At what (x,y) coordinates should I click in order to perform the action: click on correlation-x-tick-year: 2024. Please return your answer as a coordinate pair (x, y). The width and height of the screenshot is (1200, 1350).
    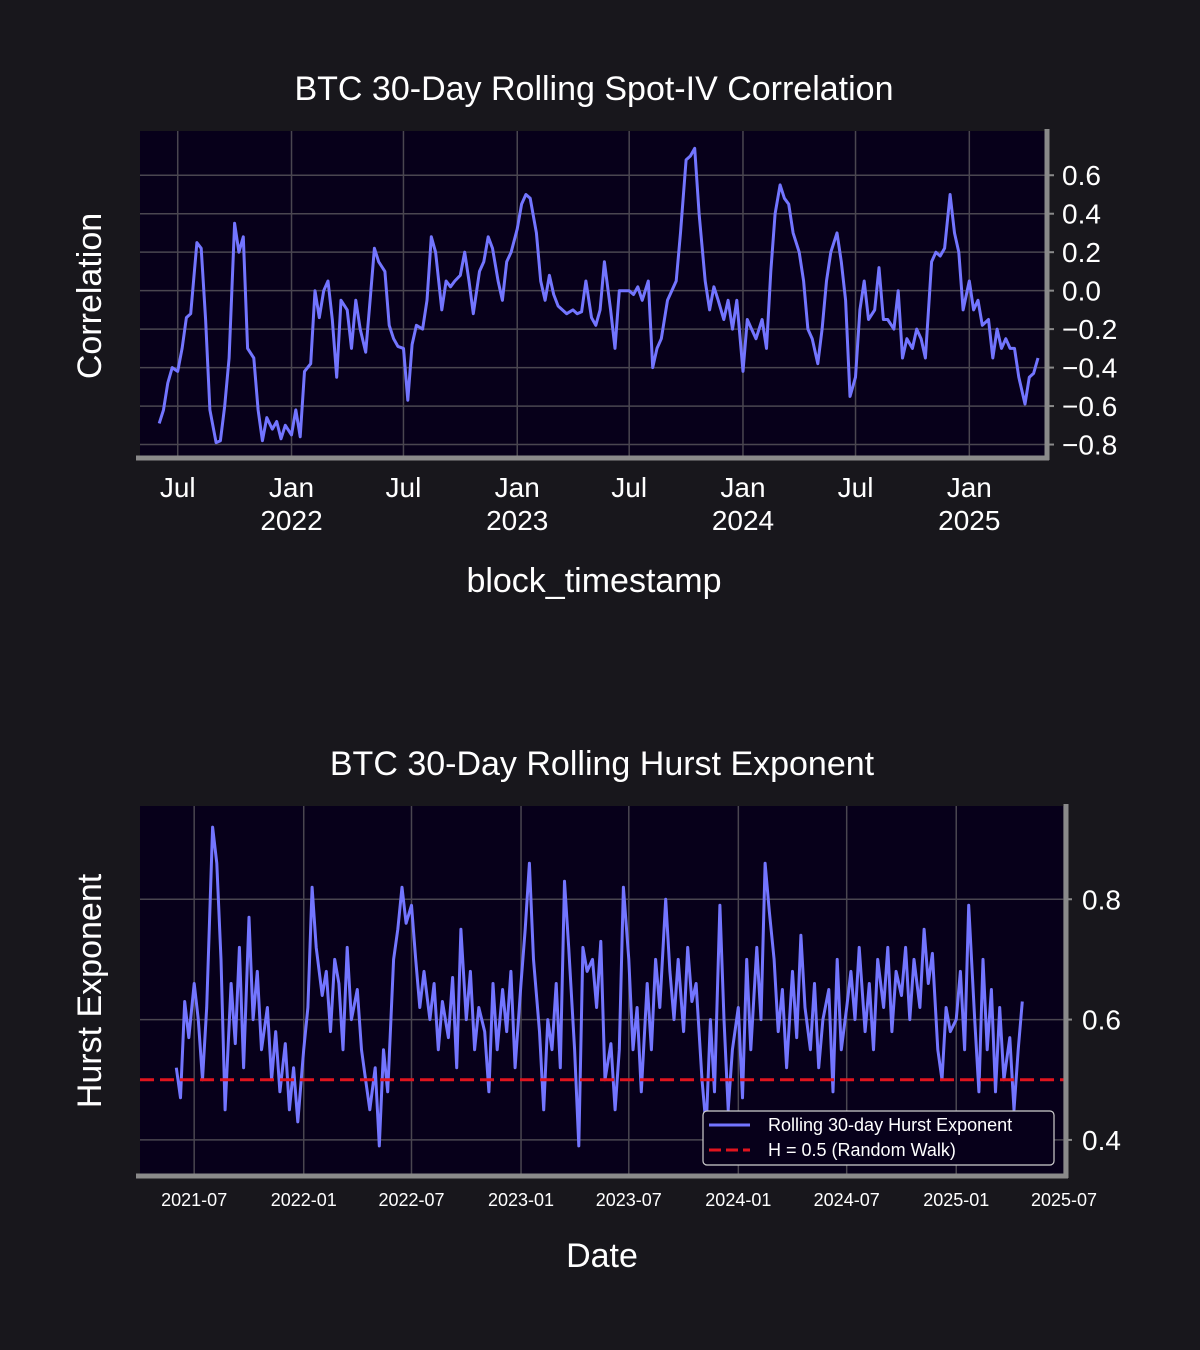
    Looking at the image, I should click on (743, 520).